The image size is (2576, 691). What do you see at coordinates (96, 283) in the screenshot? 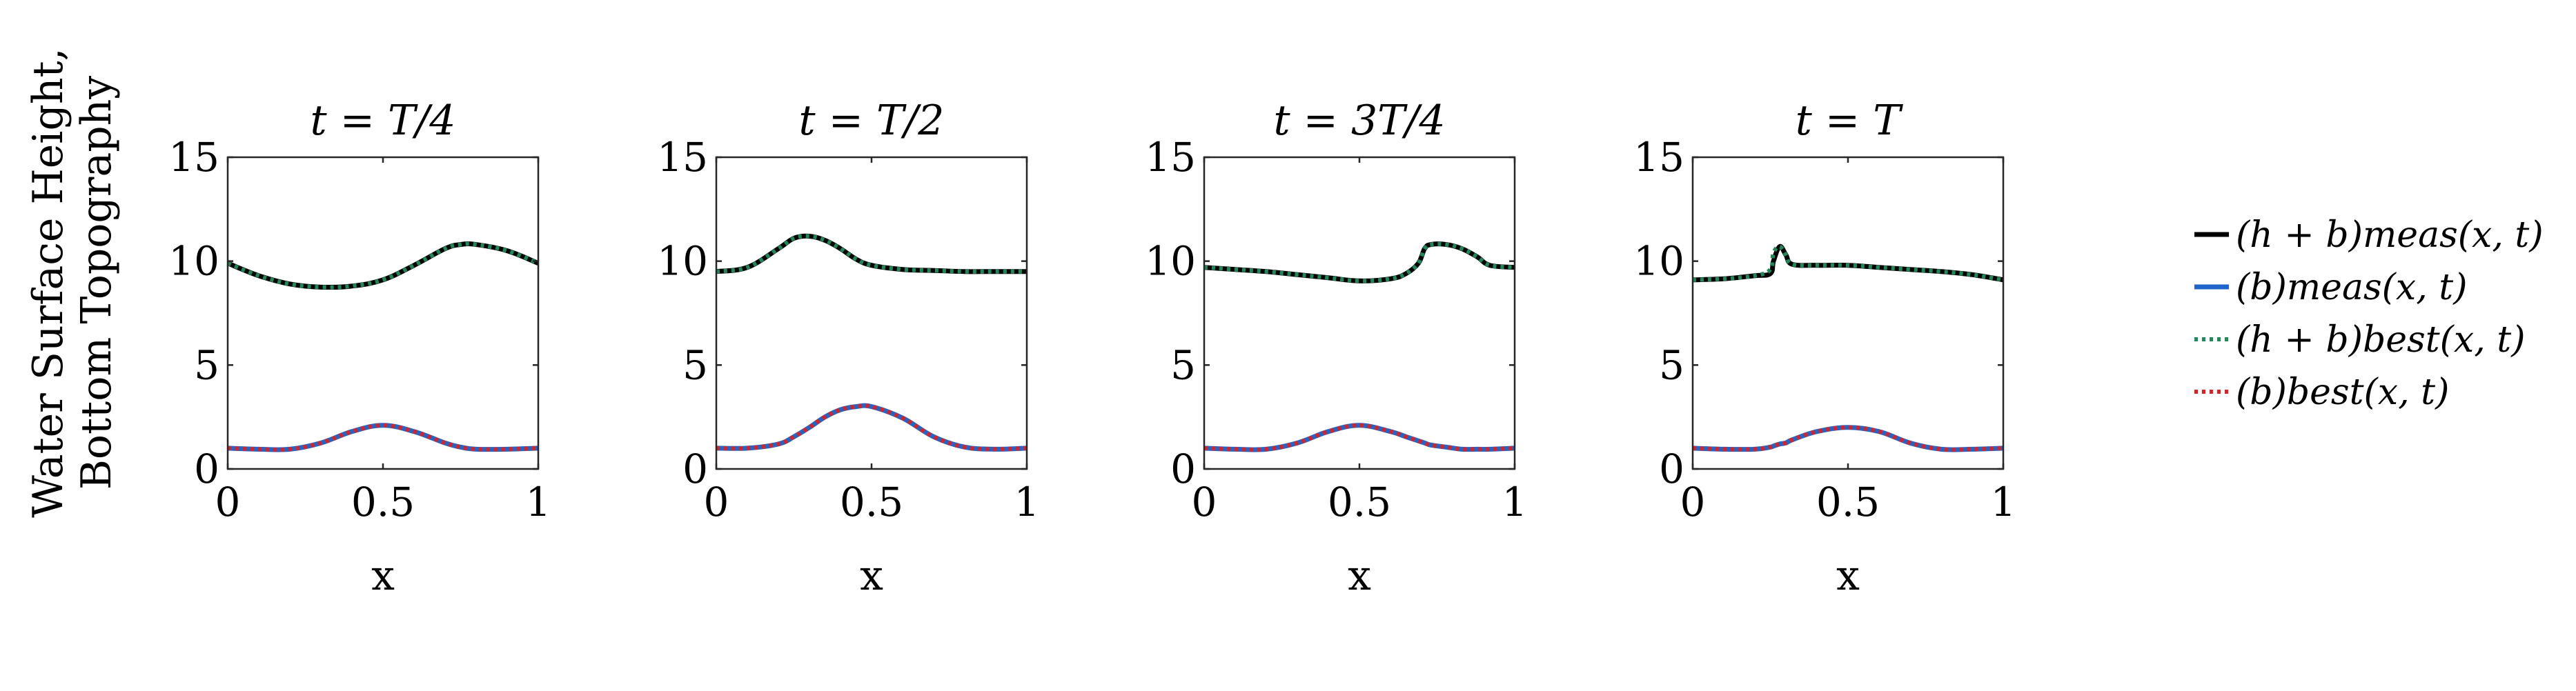
I see `ylabel-line2: Bottom Topography` at bounding box center [96, 283].